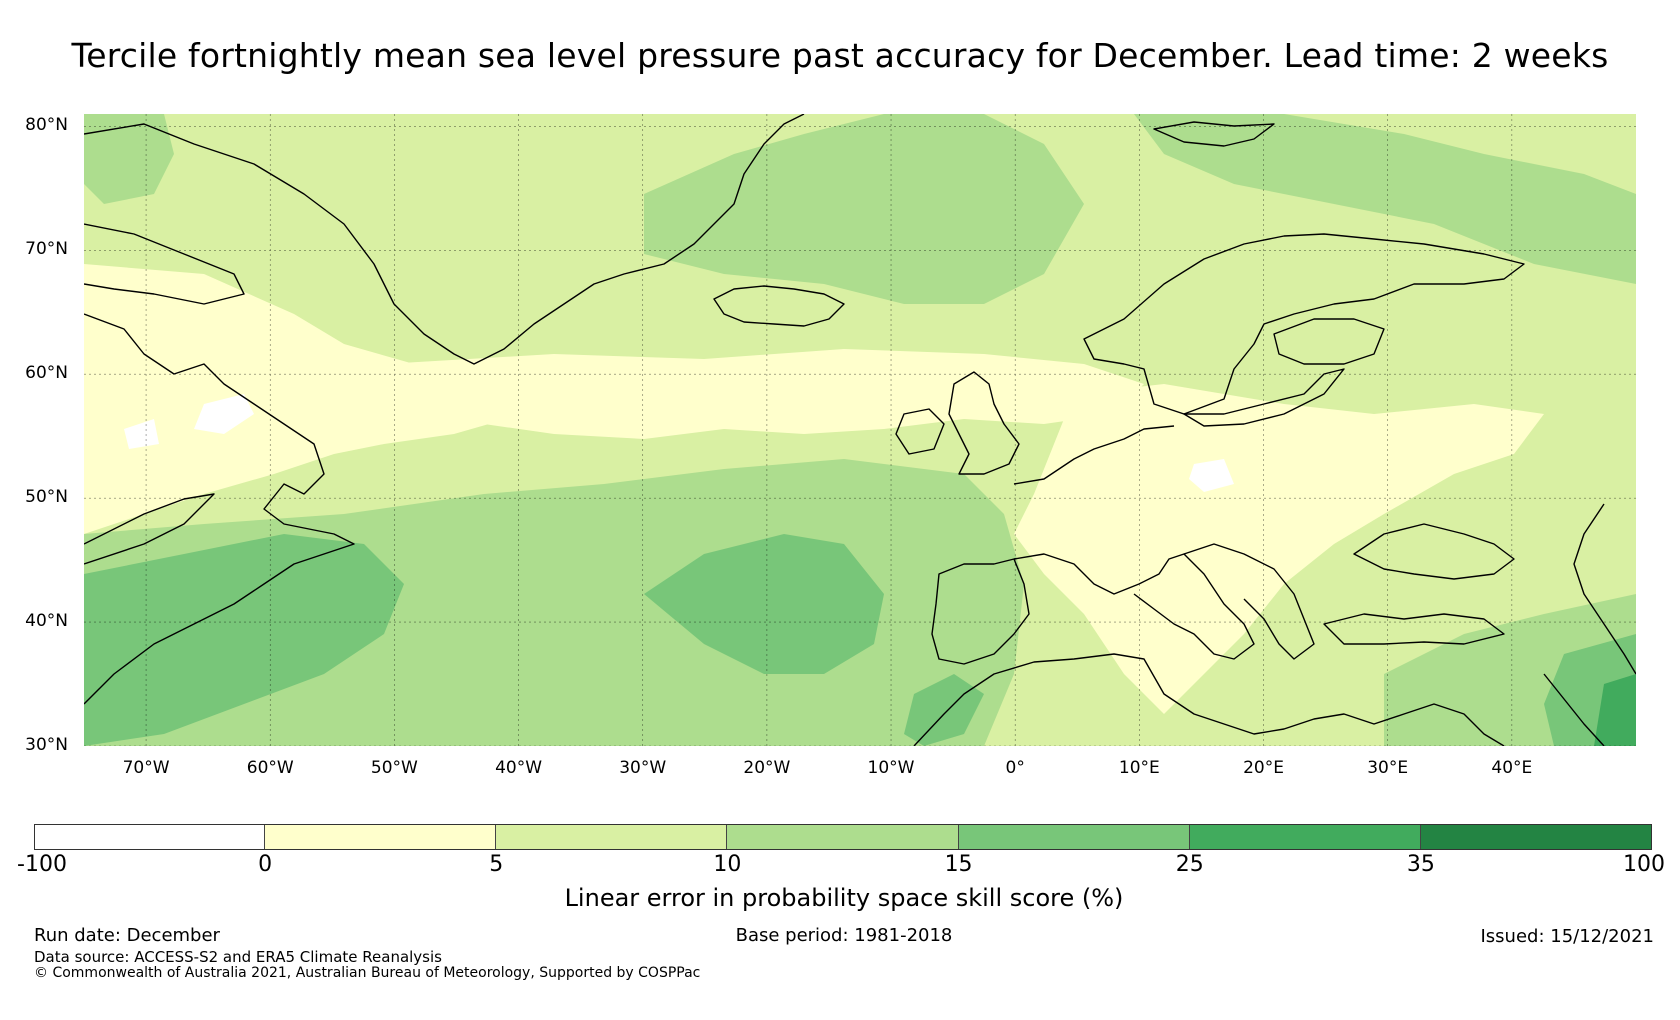  What do you see at coordinates (891, 768) in the screenshot?
I see `lon-tick-label: 10°W` at bounding box center [891, 768].